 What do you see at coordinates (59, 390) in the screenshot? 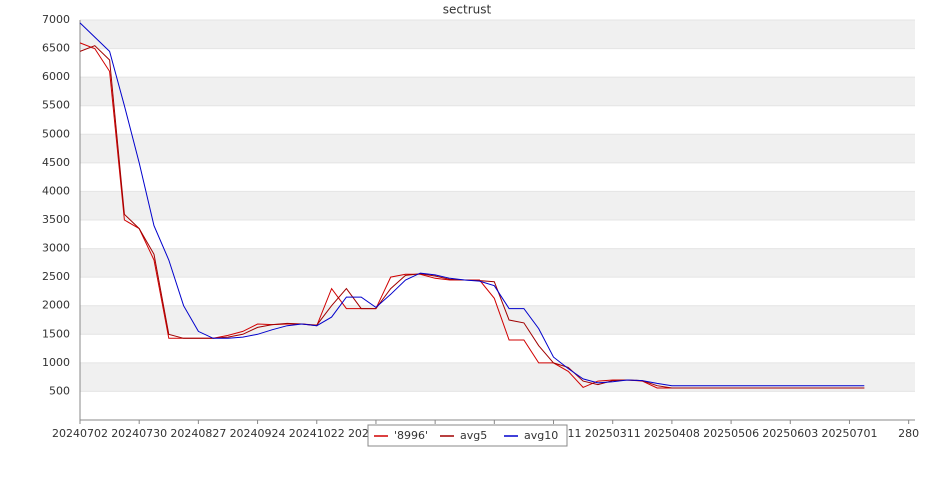
I see `y-tick-label: 500` at bounding box center [59, 390].